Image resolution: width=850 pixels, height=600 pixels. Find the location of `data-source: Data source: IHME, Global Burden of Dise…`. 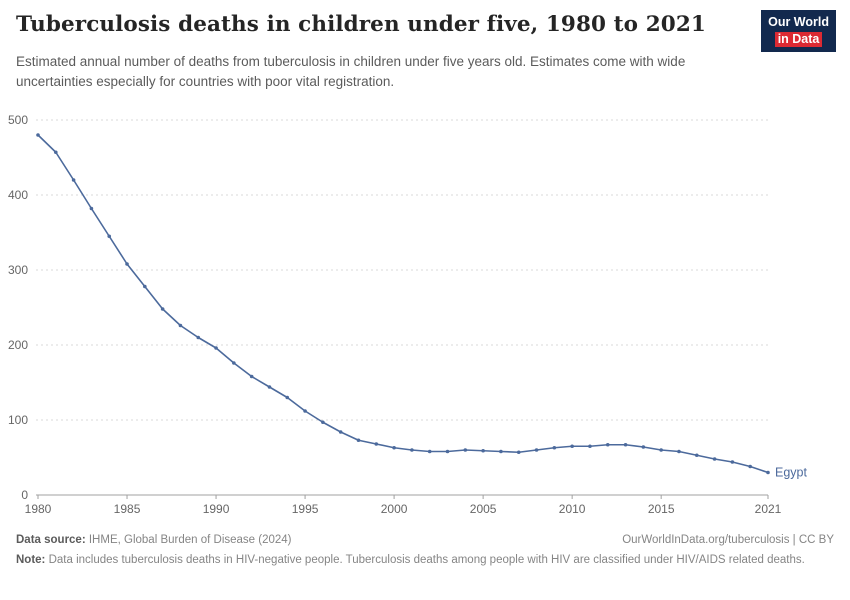

data-source: Data source: IHME, Global Burden of Dise… is located at coordinates (154, 540).